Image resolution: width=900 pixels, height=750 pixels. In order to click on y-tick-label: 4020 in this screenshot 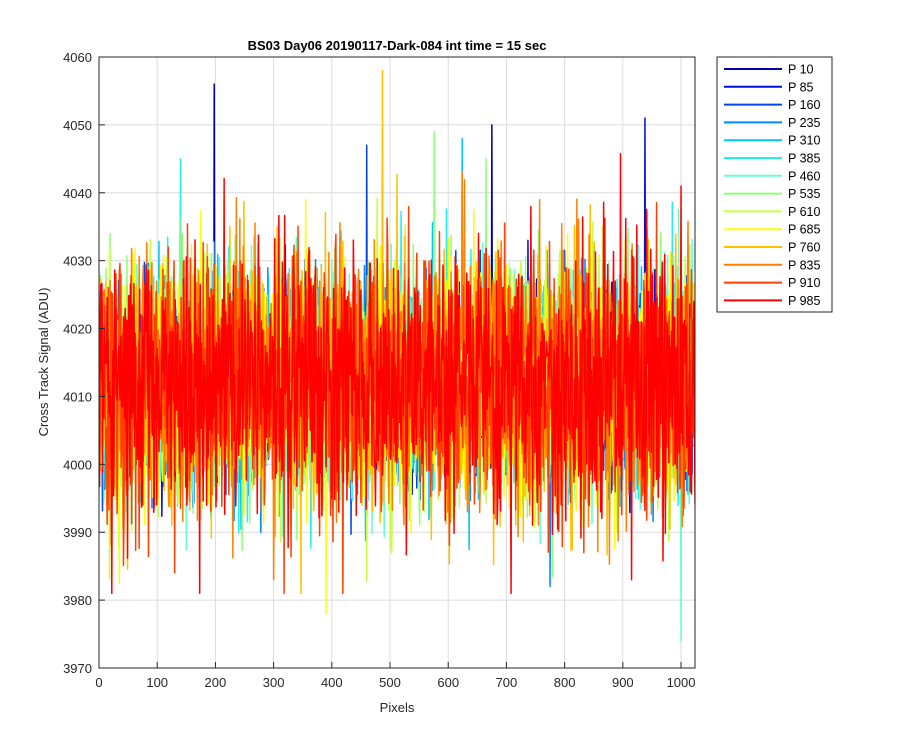, I will do `click(77, 329)`.